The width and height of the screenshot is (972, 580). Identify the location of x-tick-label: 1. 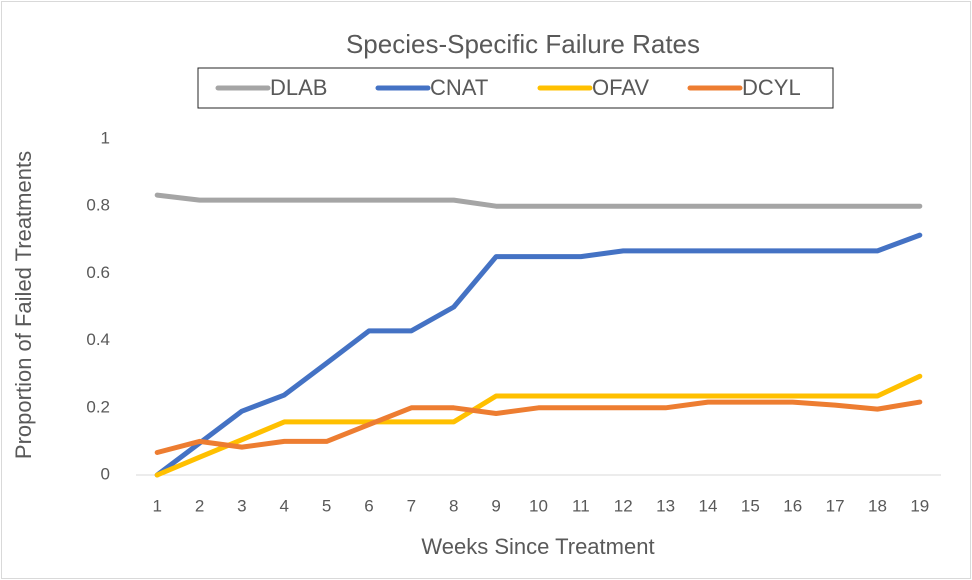
(156, 505).